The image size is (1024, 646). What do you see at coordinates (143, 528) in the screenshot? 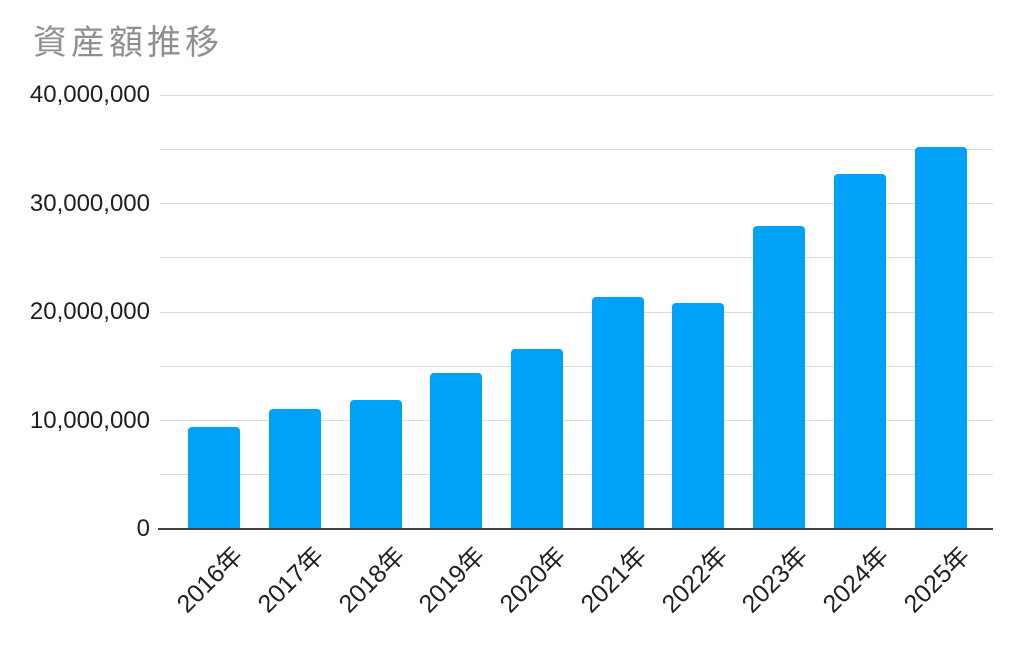
I see `y-axis-tick-label: 0` at bounding box center [143, 528].